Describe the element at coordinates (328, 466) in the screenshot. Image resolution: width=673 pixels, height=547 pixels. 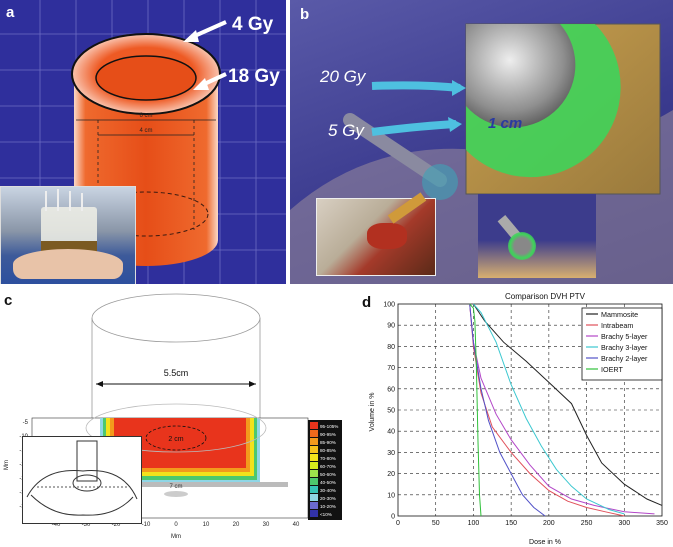
I see `isodose-legend-label: 60-70%` at that location.